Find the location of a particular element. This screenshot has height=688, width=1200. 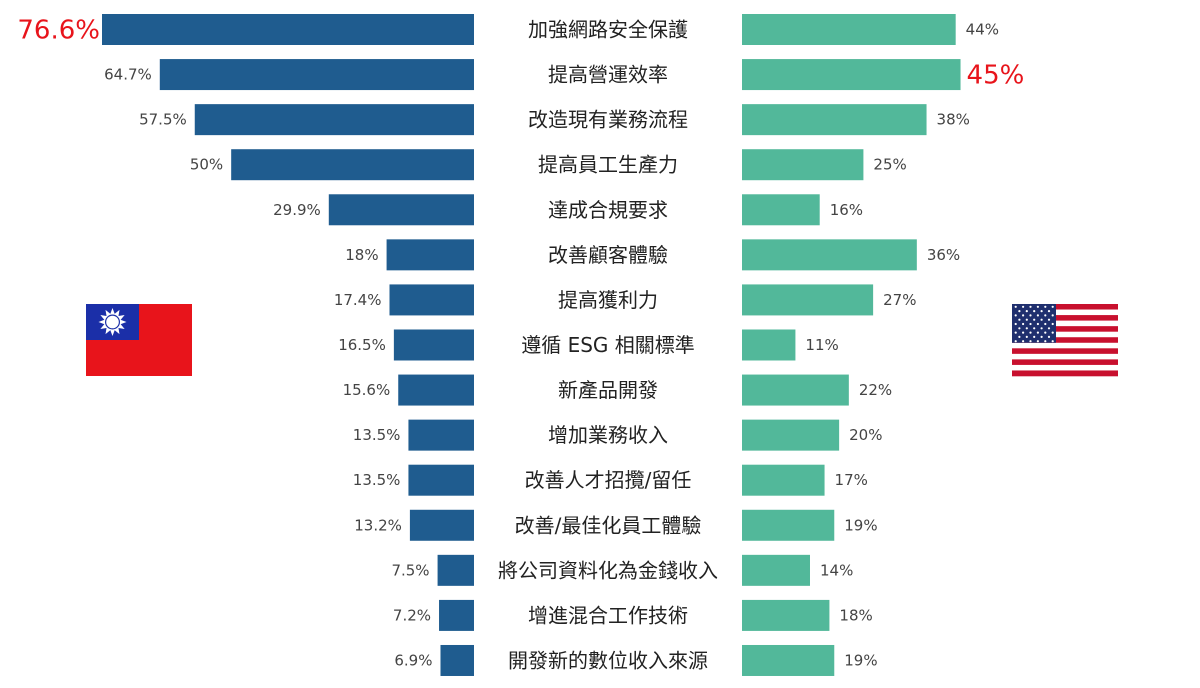

taiwan-value-label: 7.5% is located at coordinates (410, 570).